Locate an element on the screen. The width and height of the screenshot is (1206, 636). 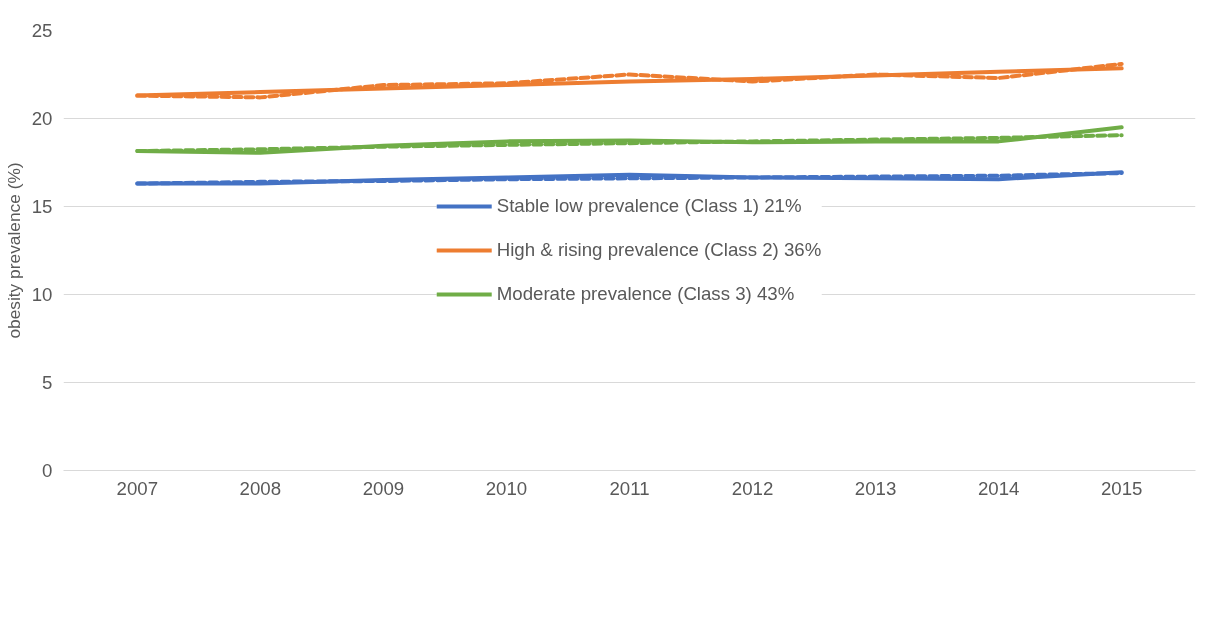
x-tick-label: 2009 is located at coordinates (383, 488).